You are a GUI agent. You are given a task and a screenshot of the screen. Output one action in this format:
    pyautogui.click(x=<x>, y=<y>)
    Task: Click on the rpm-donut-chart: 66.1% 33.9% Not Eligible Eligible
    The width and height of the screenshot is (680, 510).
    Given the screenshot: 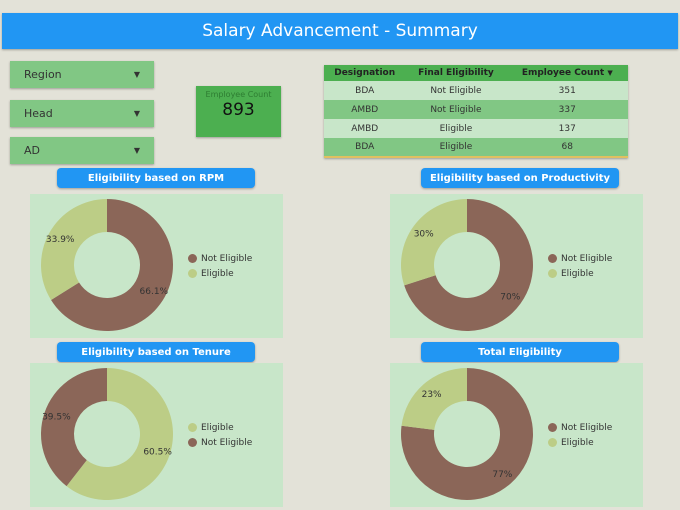 What is the action you would take?
    pyautogui.click(x=156, y=266)
    